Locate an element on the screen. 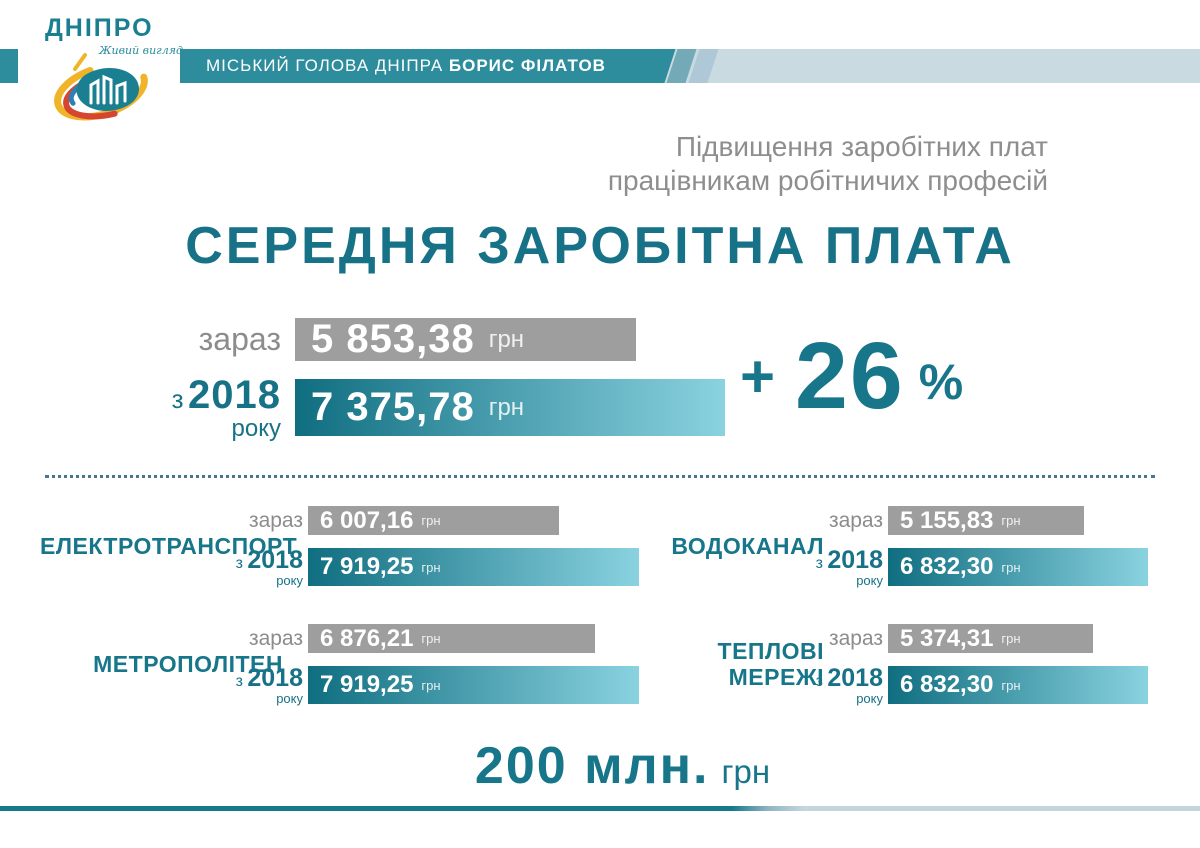 This screenshot has height=848, width=1200. intro-line-1: Підвищення заробітних плат is located at coordinates (861, 146).